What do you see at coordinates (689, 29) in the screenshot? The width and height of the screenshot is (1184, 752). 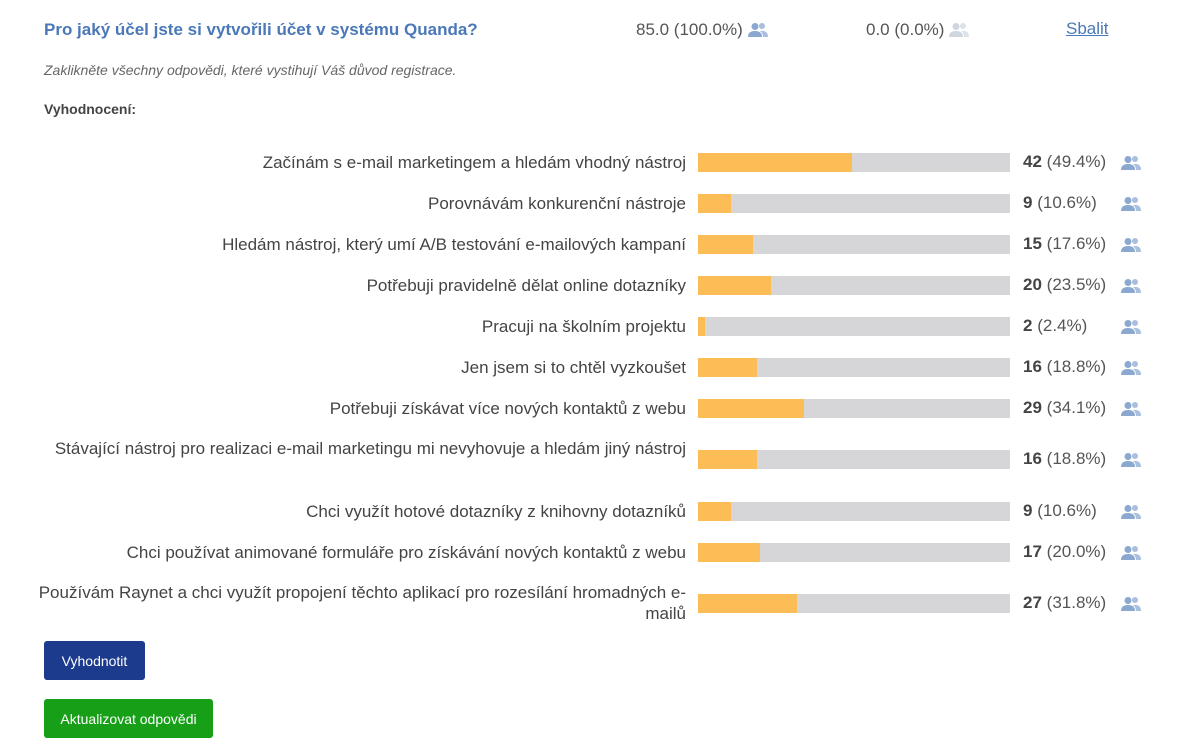 I see `responded-value: 85.0 (100.0%)` at bounding box center [689, 29].